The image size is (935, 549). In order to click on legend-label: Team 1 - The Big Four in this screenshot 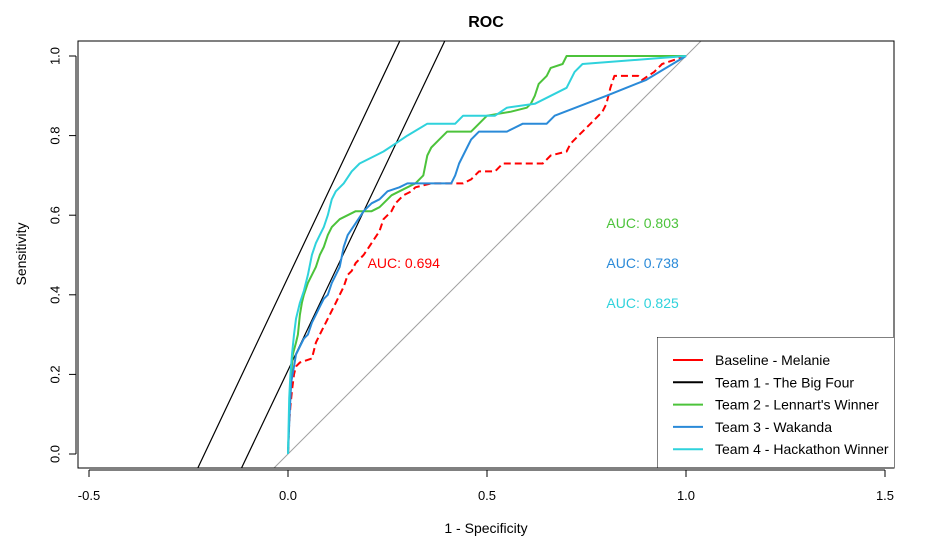, I will do `click(784, 382)`.